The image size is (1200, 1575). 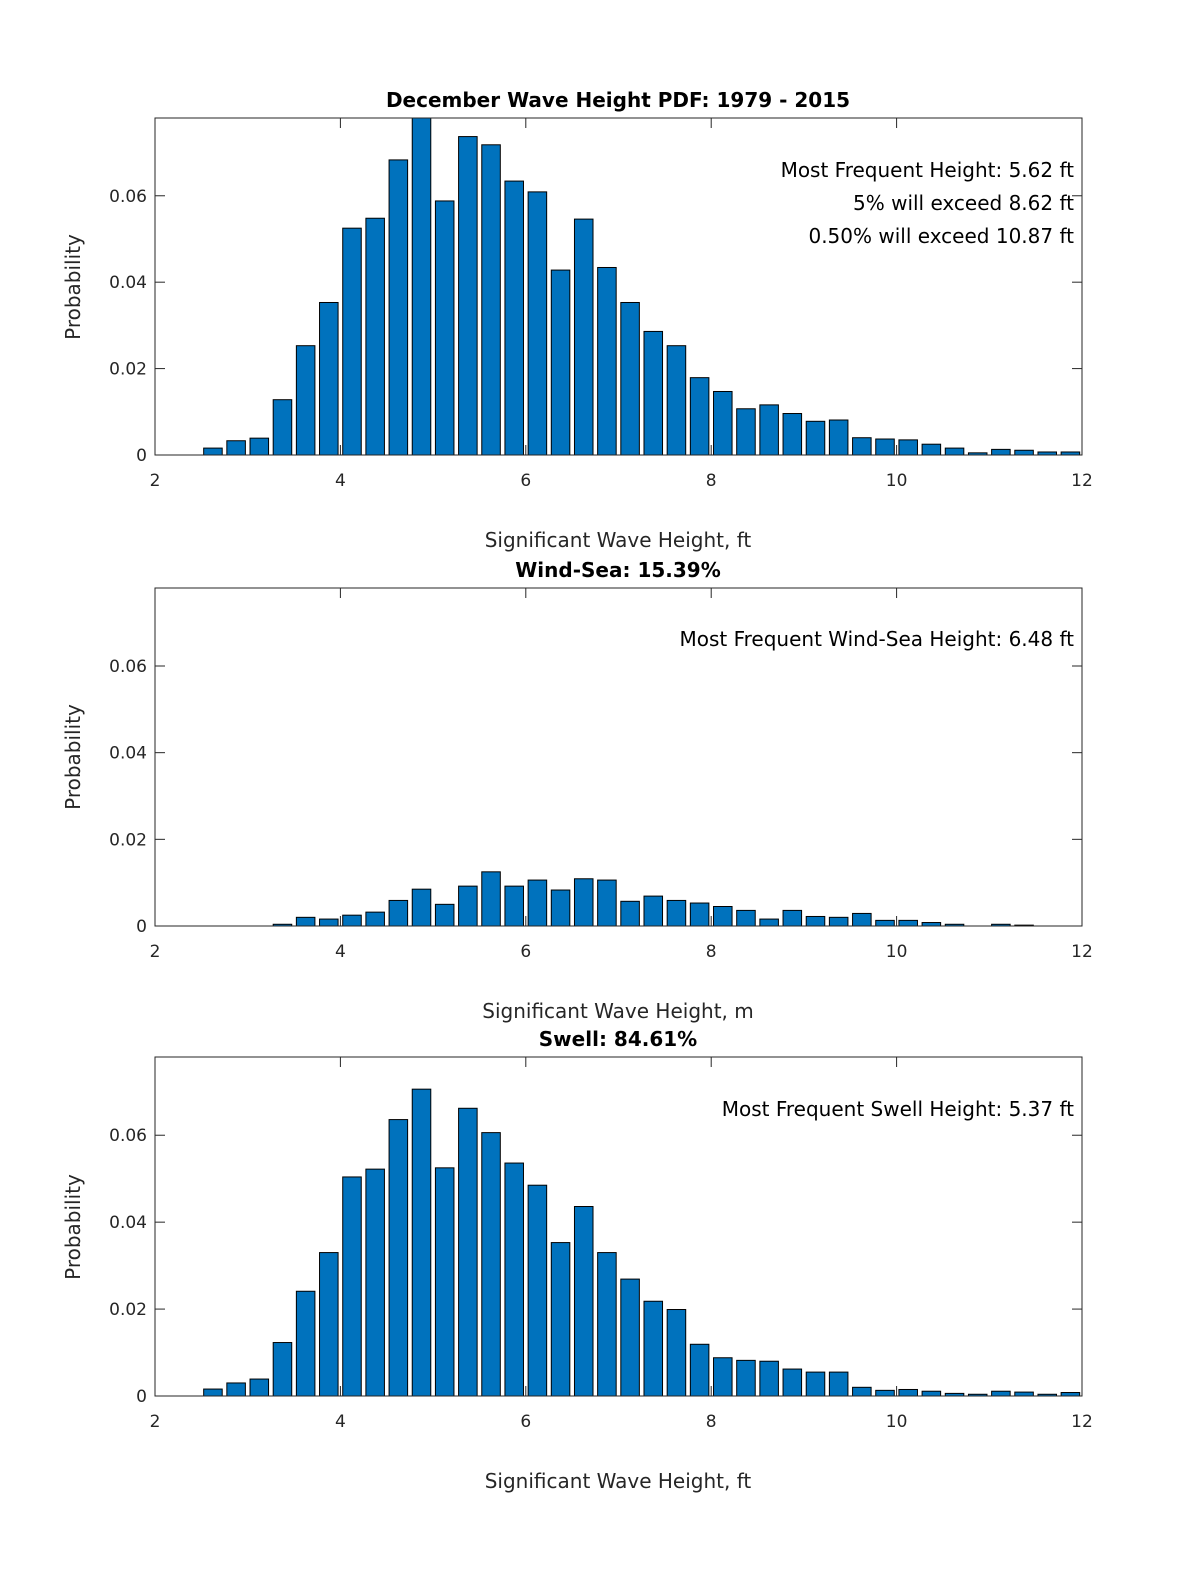 I want to click on x-tick-label-total: 10, so click(x=897, y=481).